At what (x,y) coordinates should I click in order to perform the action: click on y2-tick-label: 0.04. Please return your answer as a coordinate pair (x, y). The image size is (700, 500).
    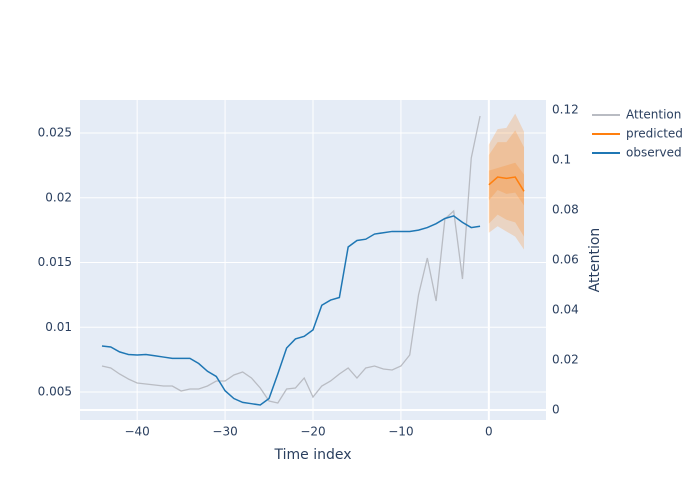
    Looking at the image, I should click on (565, 310).